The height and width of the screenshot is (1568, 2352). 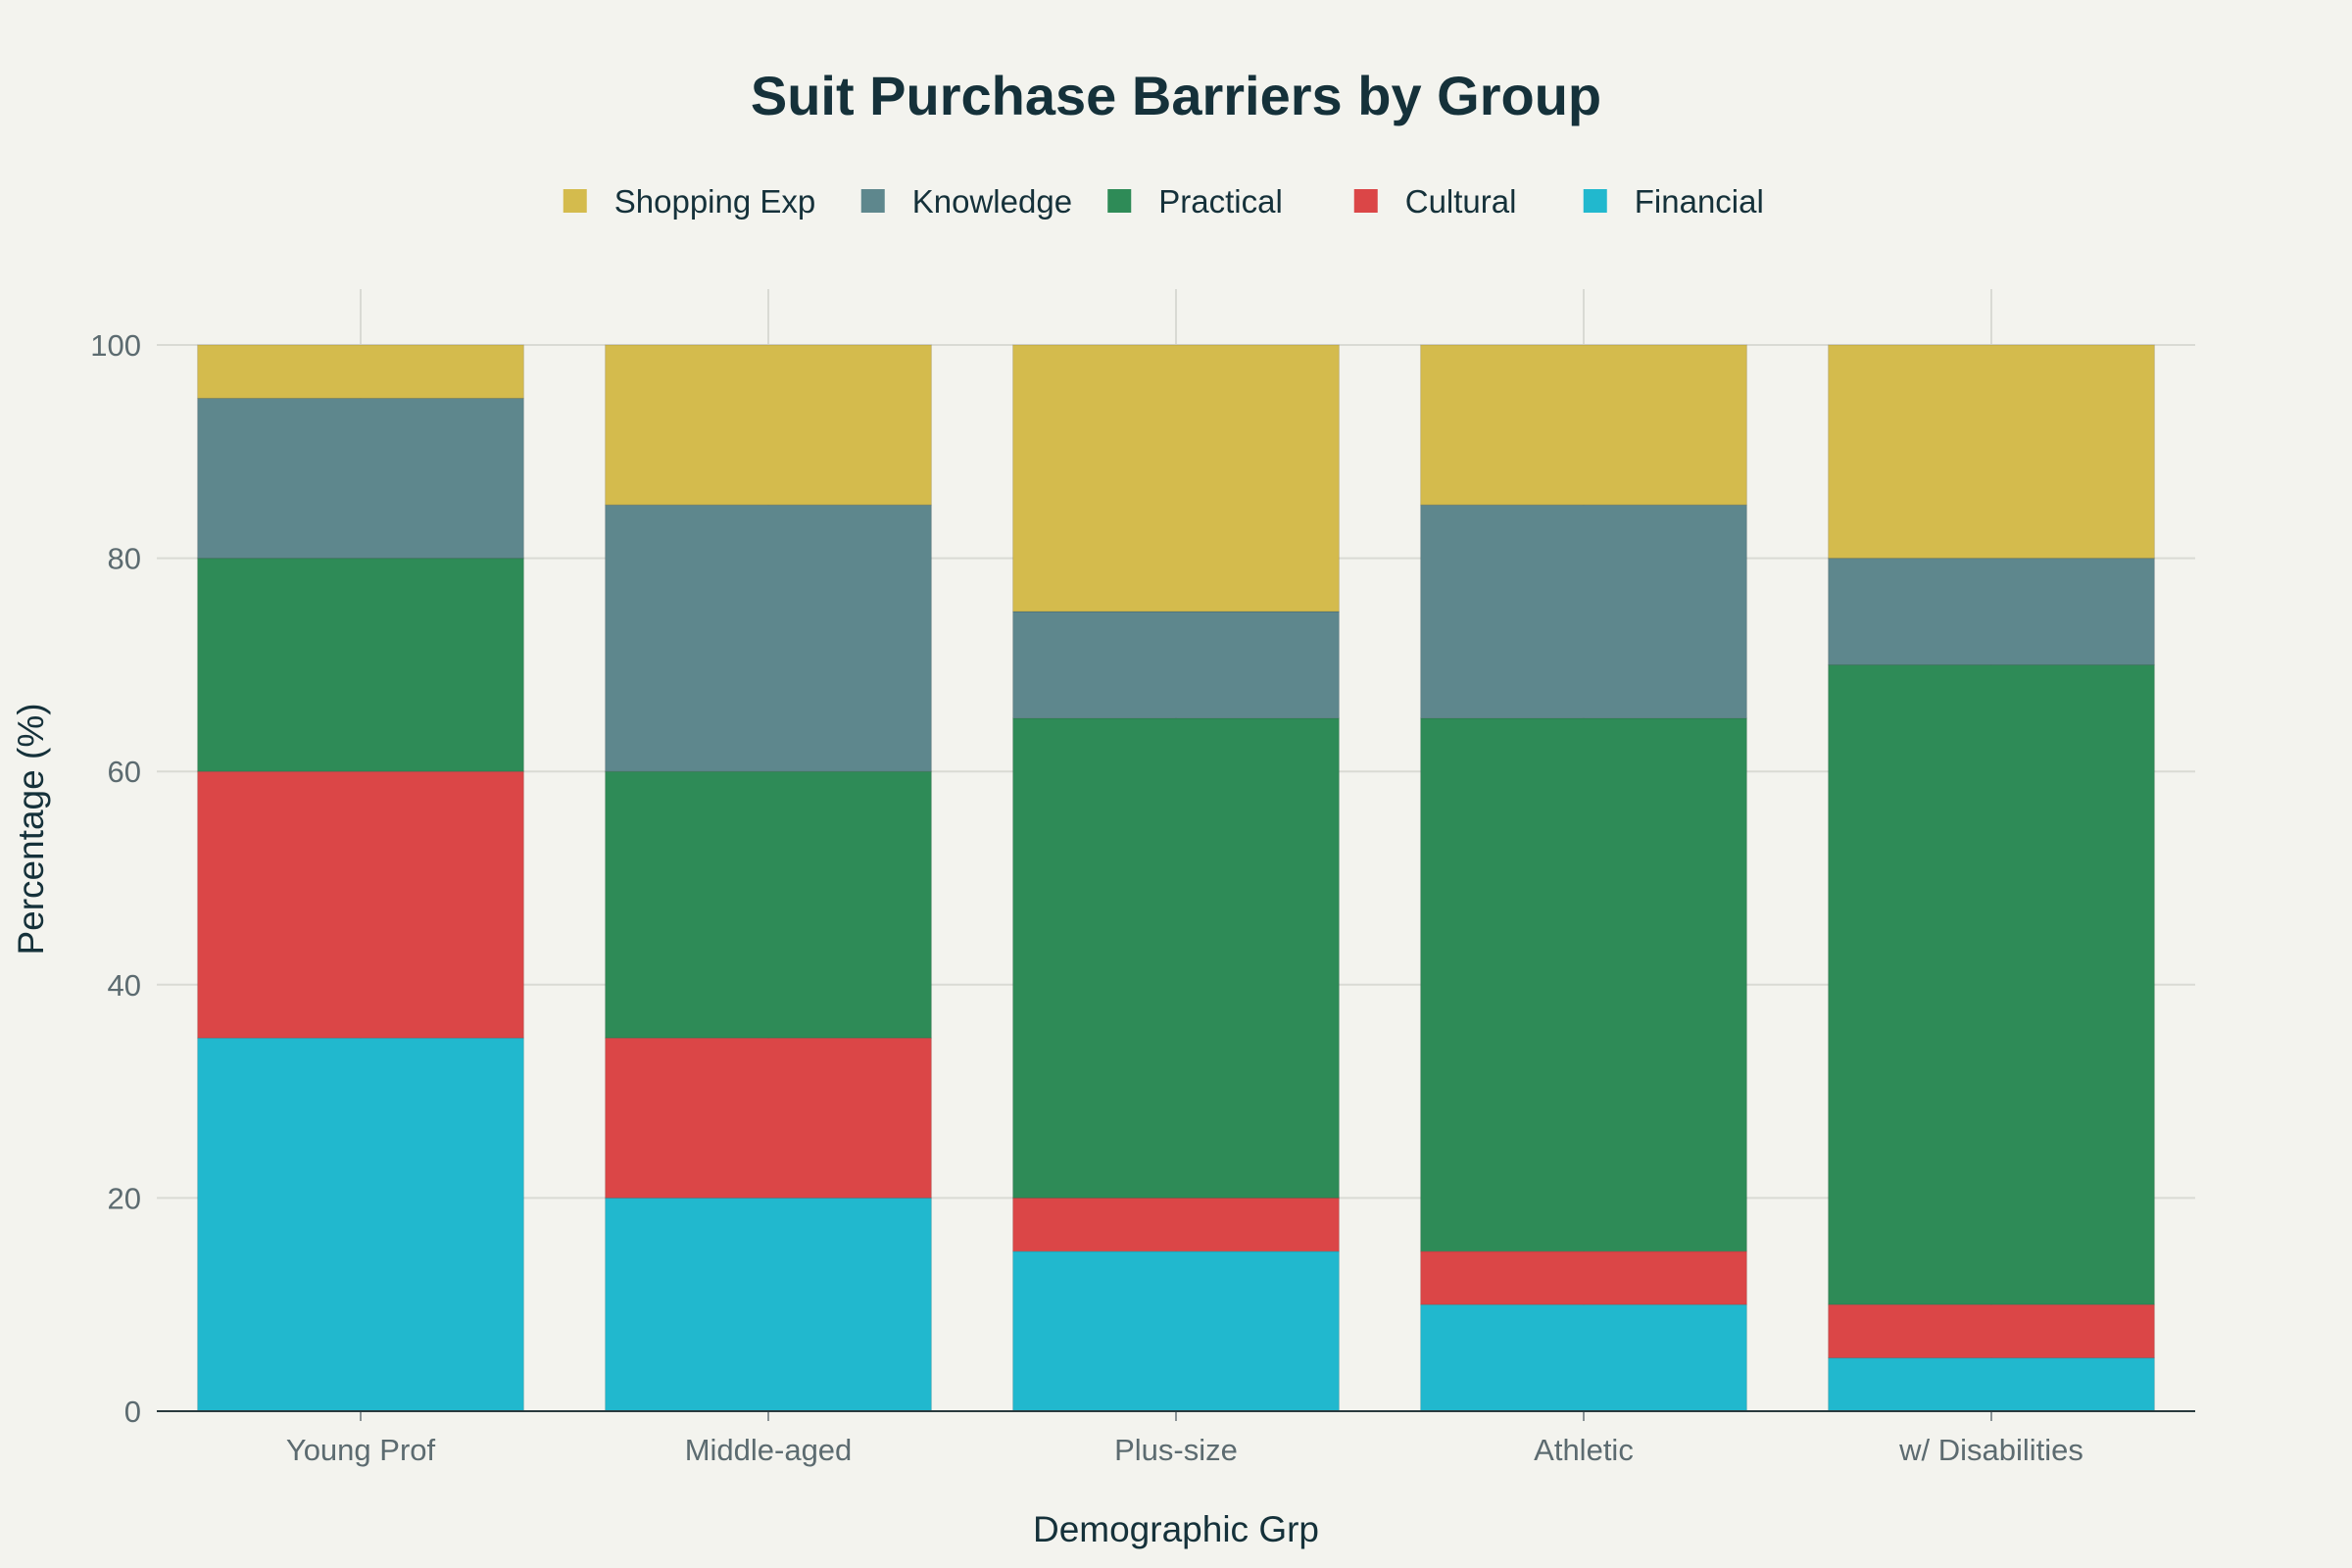 I want to click on legend-label: Shopping Exp, so click(x=715, y=201).